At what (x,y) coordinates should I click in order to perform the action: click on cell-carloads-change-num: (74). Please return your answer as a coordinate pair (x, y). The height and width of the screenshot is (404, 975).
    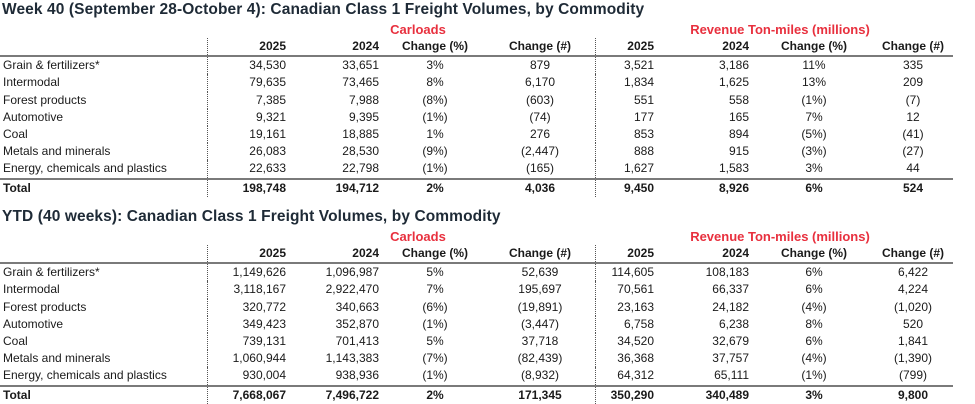
    Looking at the image, I should click on (540, 116).